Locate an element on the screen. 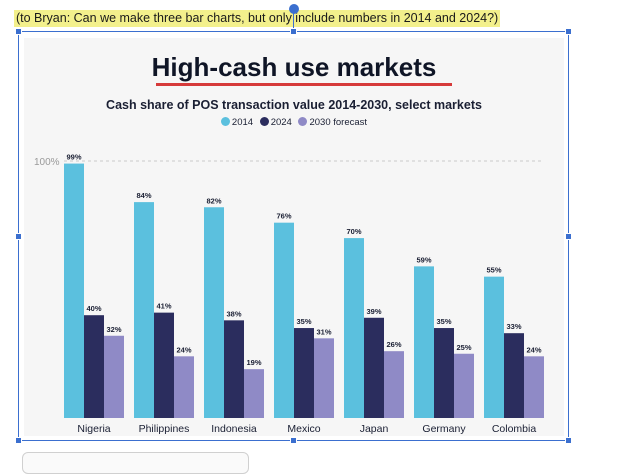  bar-germany-2014 is located at coordinates (424, 342).